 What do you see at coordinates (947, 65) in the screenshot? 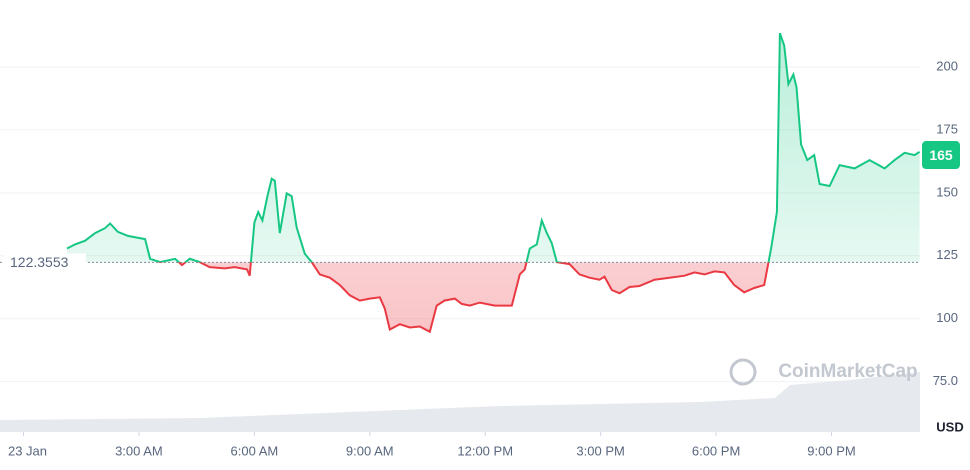
I see `y-tick-label: 200` at bounding box center [947, 65].